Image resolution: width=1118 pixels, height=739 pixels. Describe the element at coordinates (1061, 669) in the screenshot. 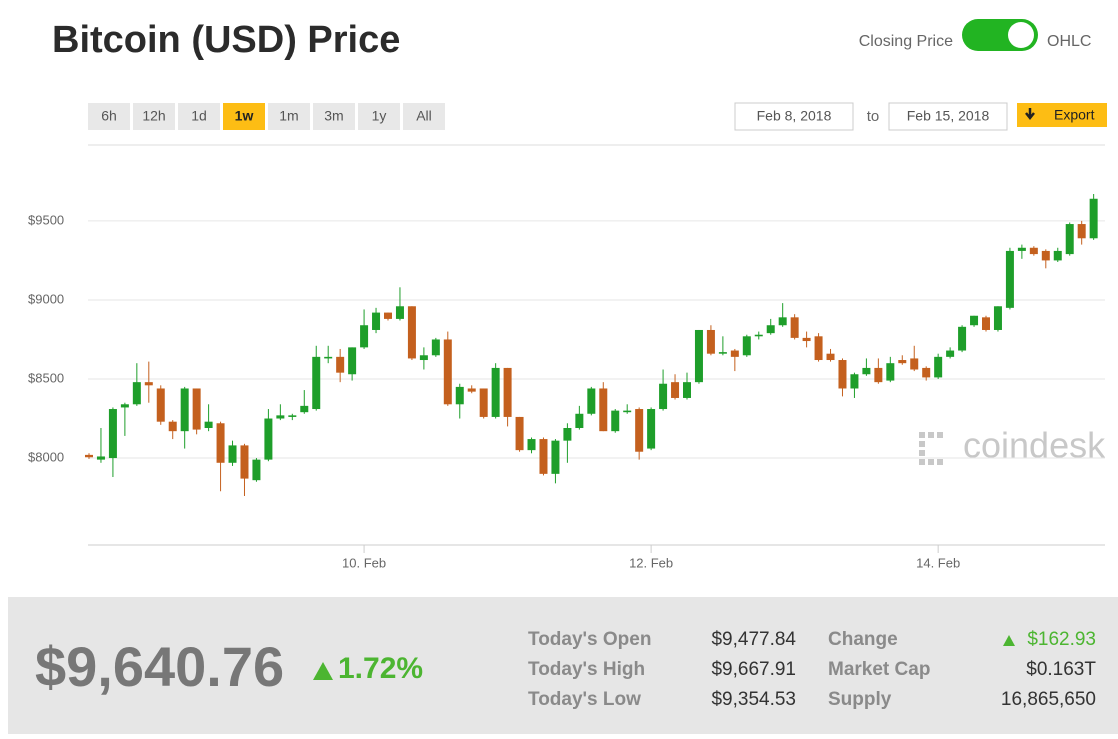

I see `stat-value: $0.163T` at that location.